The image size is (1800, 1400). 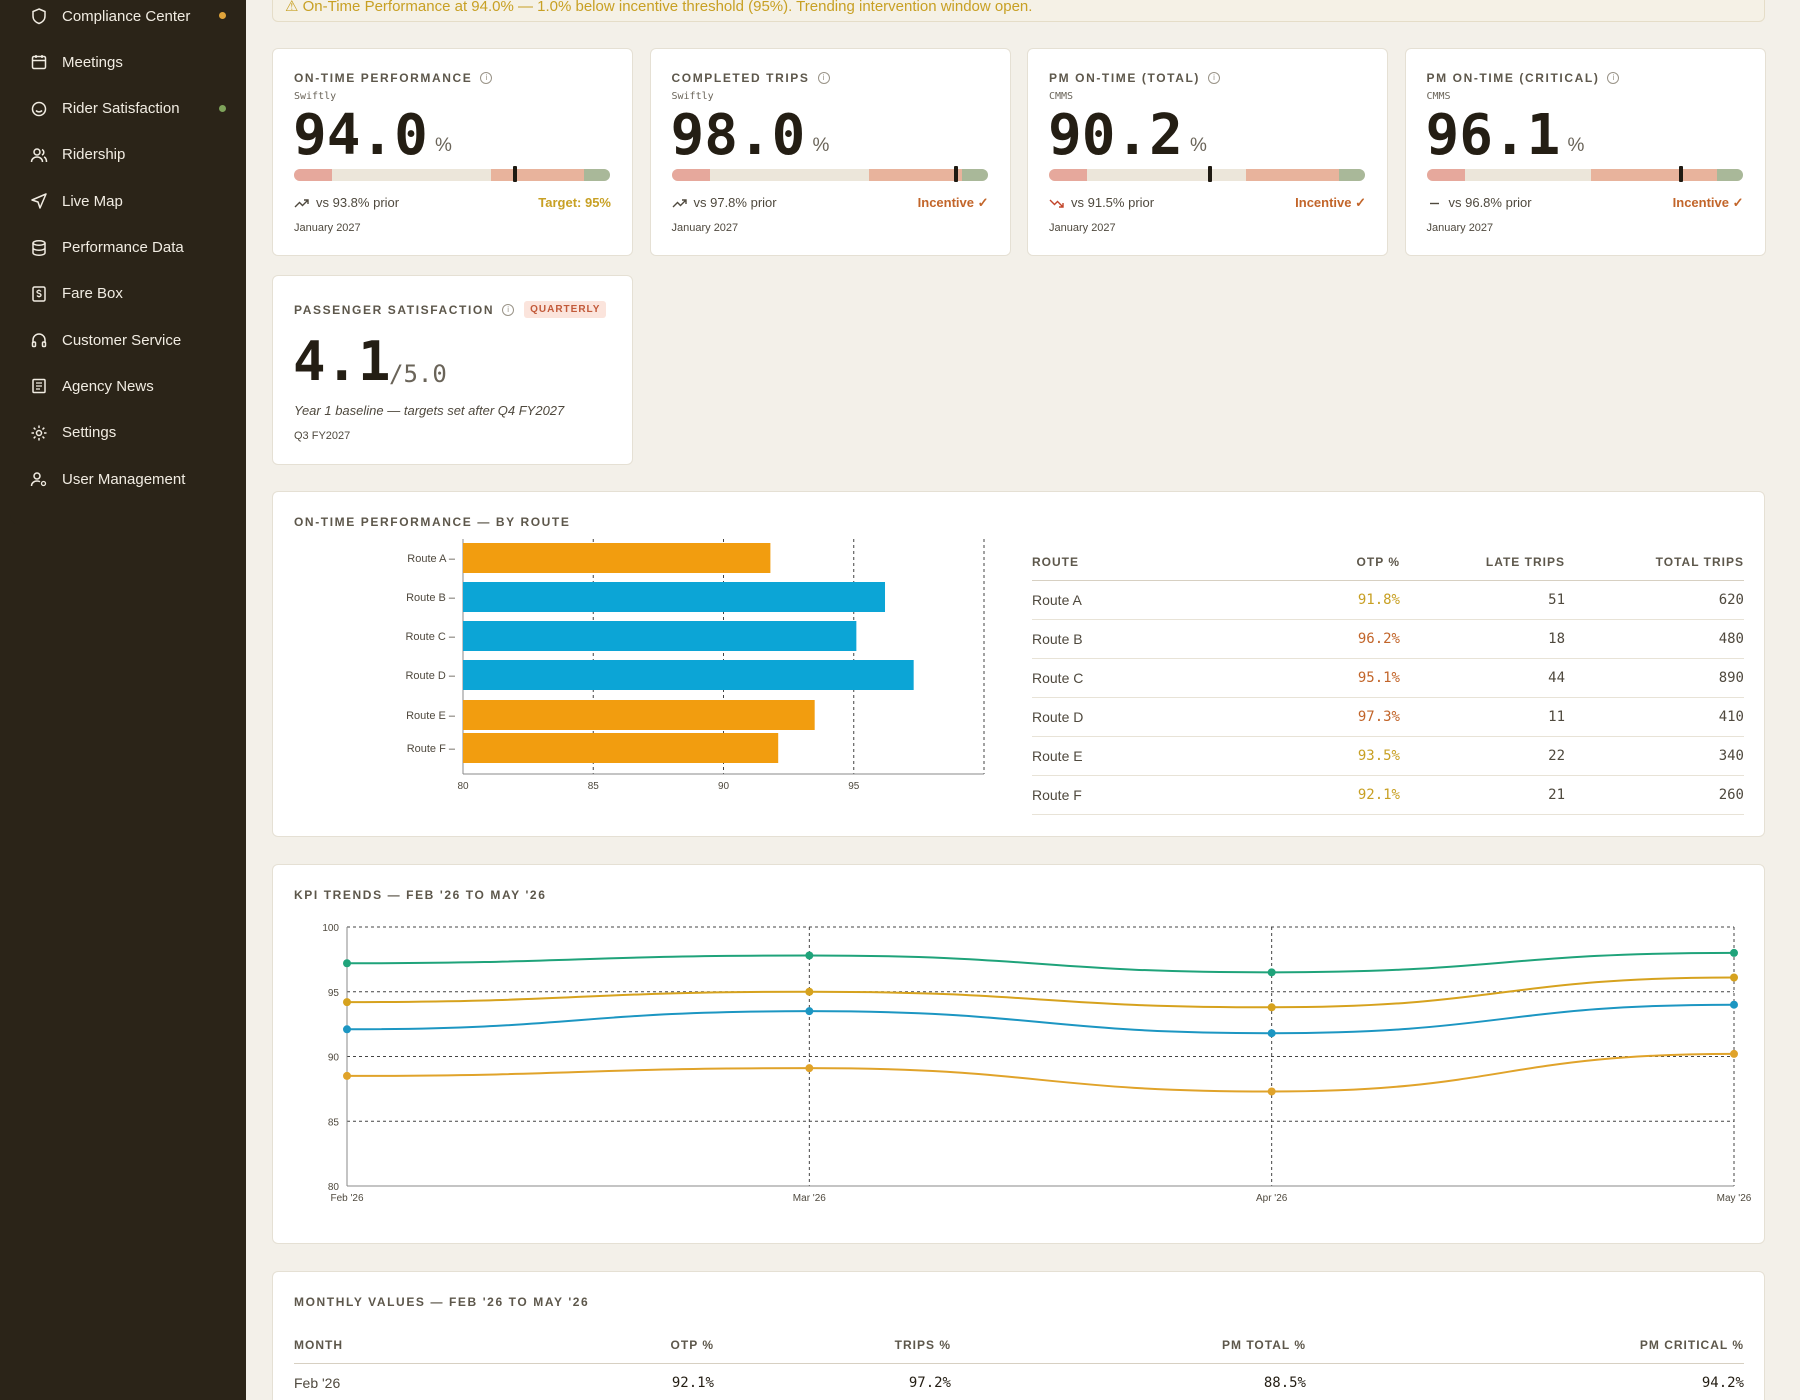 I want to click on sidebar-item-agency-news: Agency News, so click(x=130, y=386).